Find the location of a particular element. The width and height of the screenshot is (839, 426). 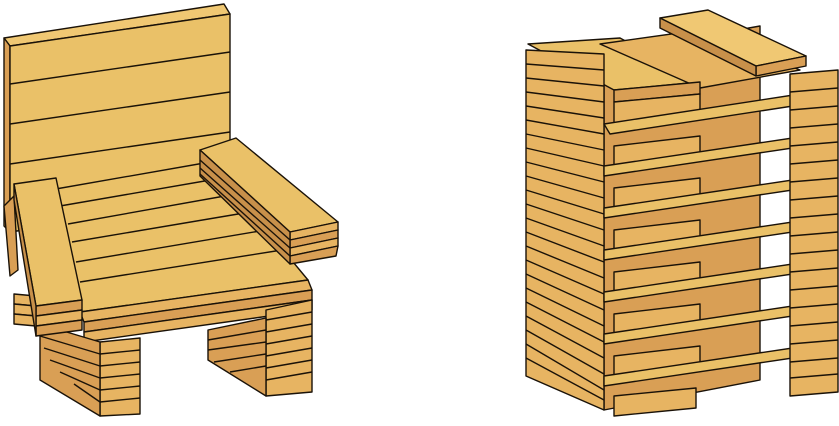

chair-front-right-leg is located at coordinates (260, 348).